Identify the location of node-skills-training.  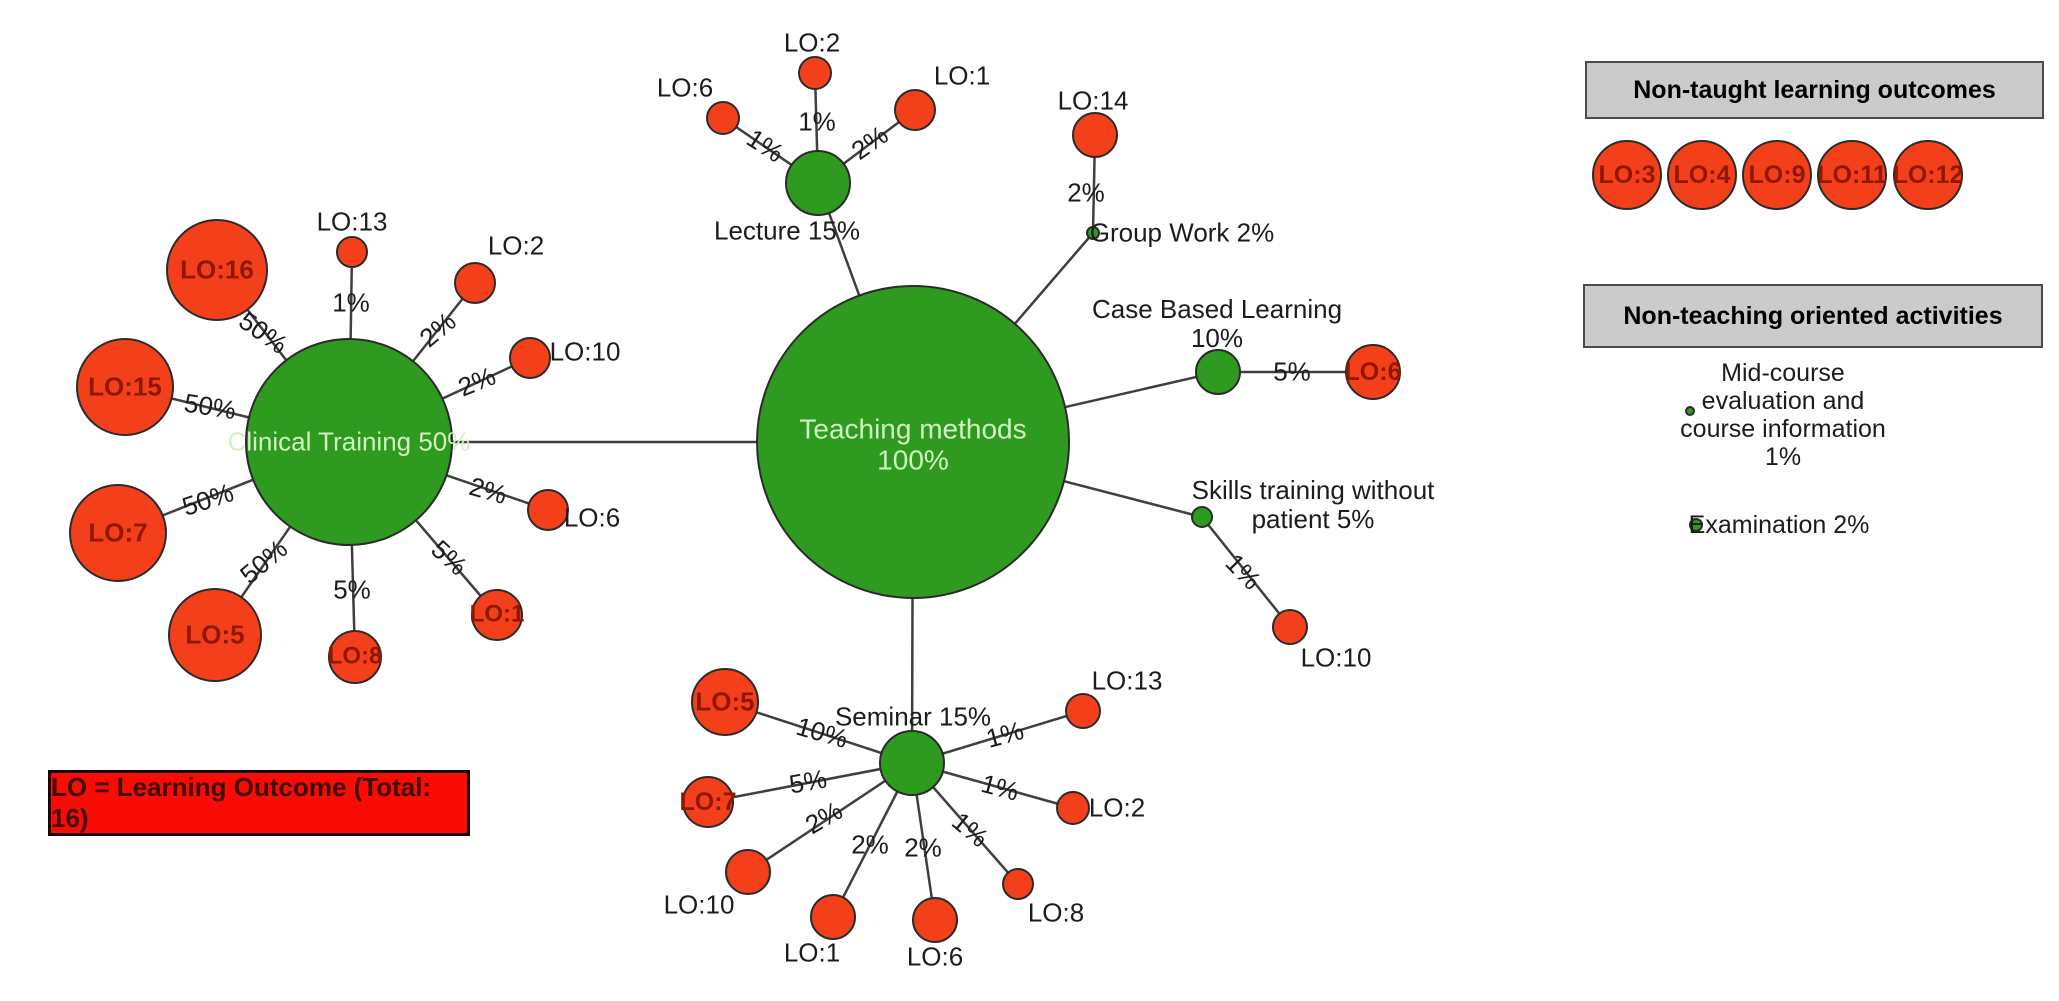
(1202, 517).